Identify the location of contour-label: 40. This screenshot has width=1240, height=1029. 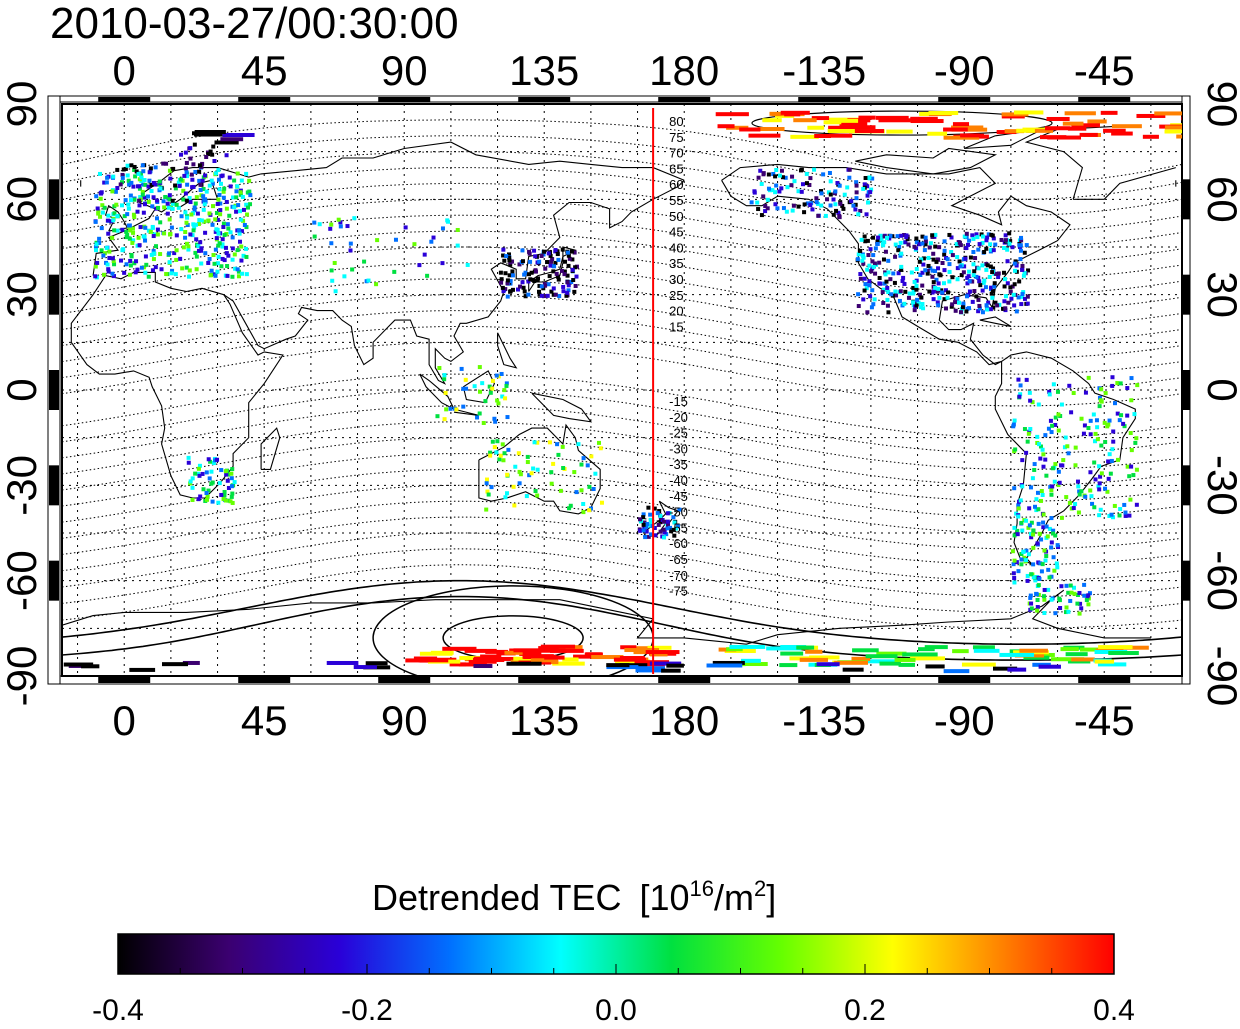
(676, 247).